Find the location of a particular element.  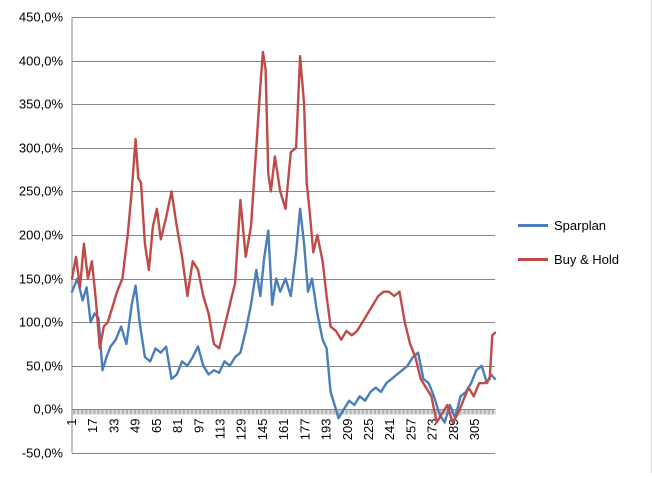

x-tick-label: 289 is located at coordinates (453, 430).